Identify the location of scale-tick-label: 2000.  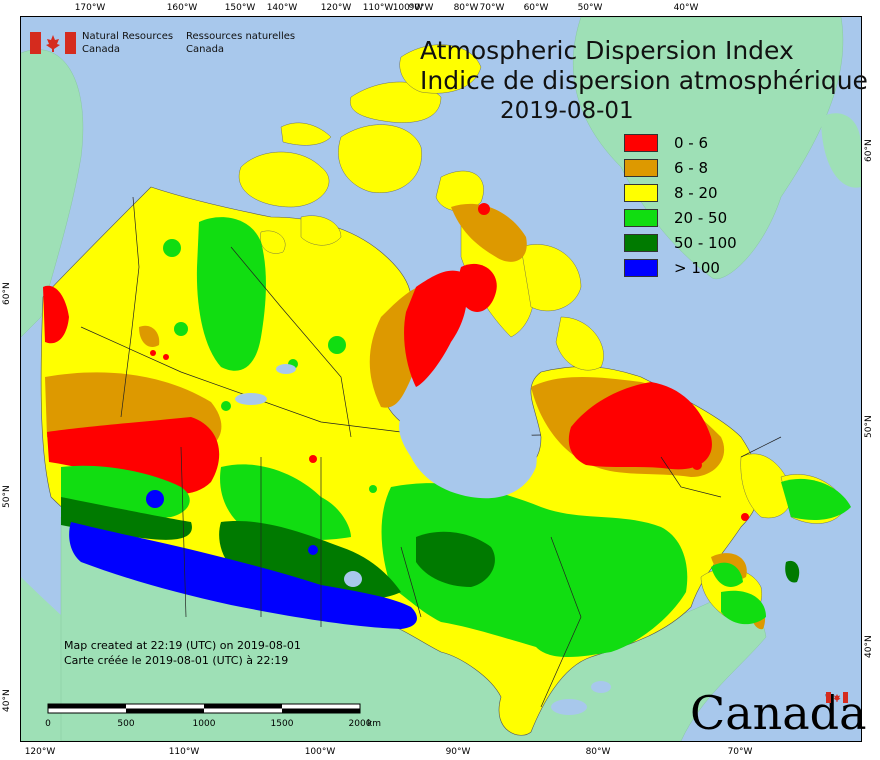
(360, 724).